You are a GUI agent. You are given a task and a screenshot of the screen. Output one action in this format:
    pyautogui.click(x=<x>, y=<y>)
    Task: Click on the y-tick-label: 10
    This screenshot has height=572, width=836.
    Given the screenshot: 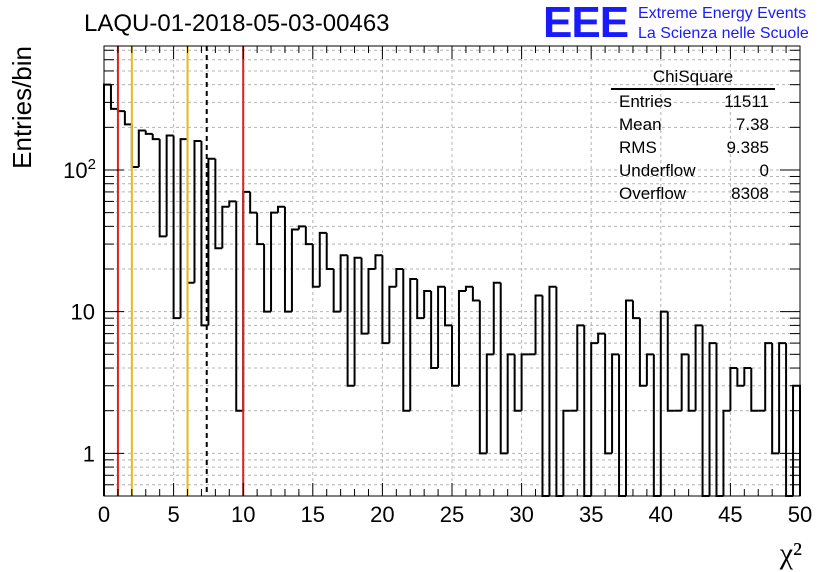 What is the action you would take?
    pyautogui.click(x=83, y=312)
    